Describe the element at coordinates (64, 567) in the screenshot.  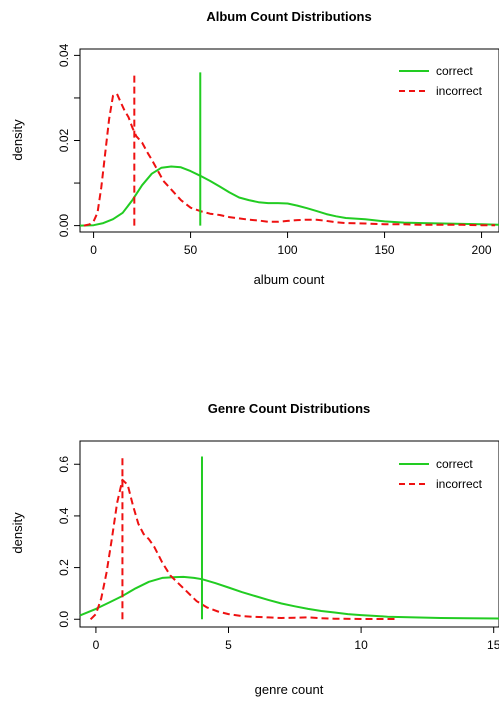
I see `y-tick-label: 0.2` at that location.